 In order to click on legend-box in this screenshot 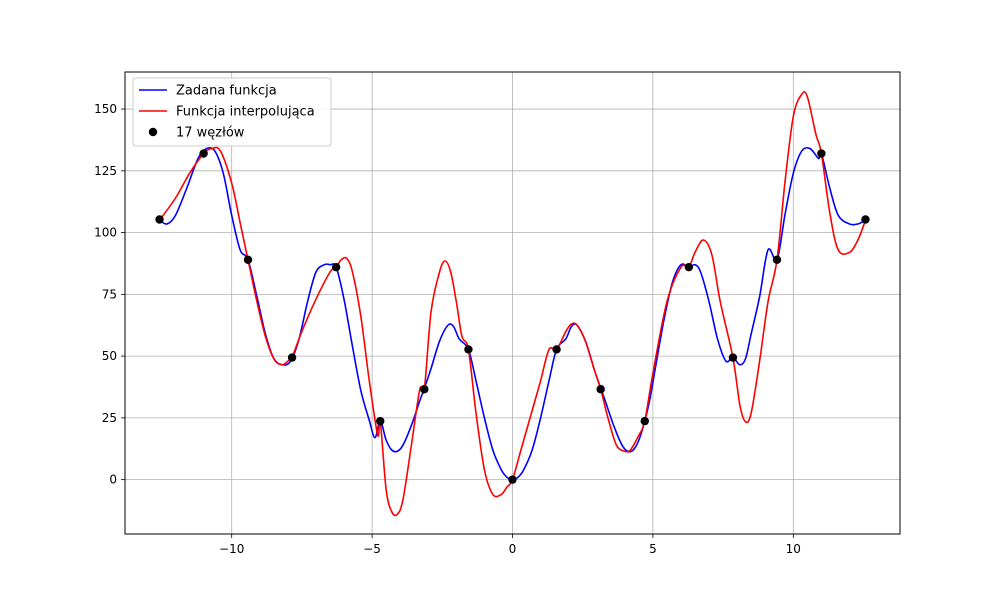, I will do `click(232, 112)`.